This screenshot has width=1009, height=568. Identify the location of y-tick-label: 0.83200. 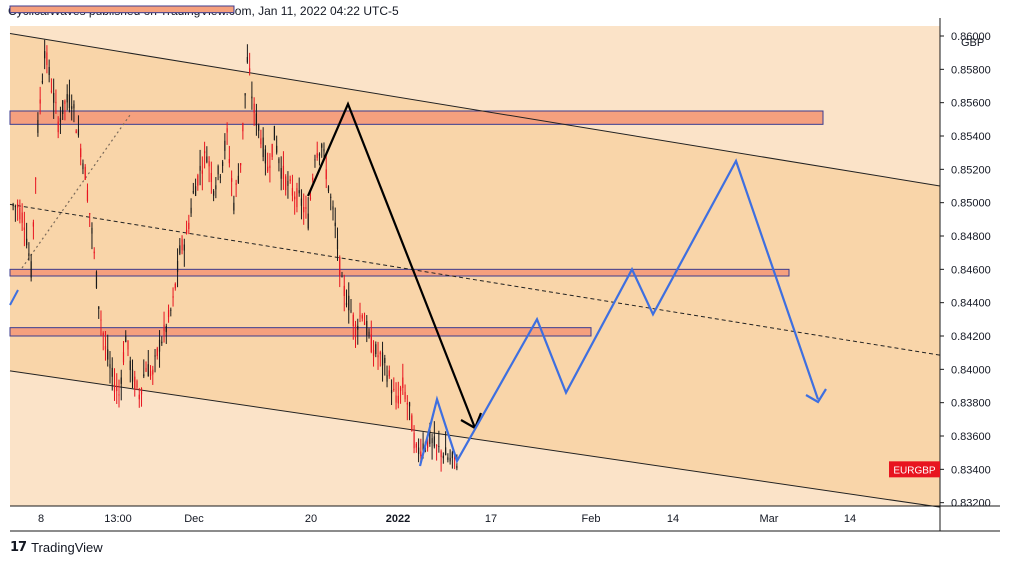
(971, 504).